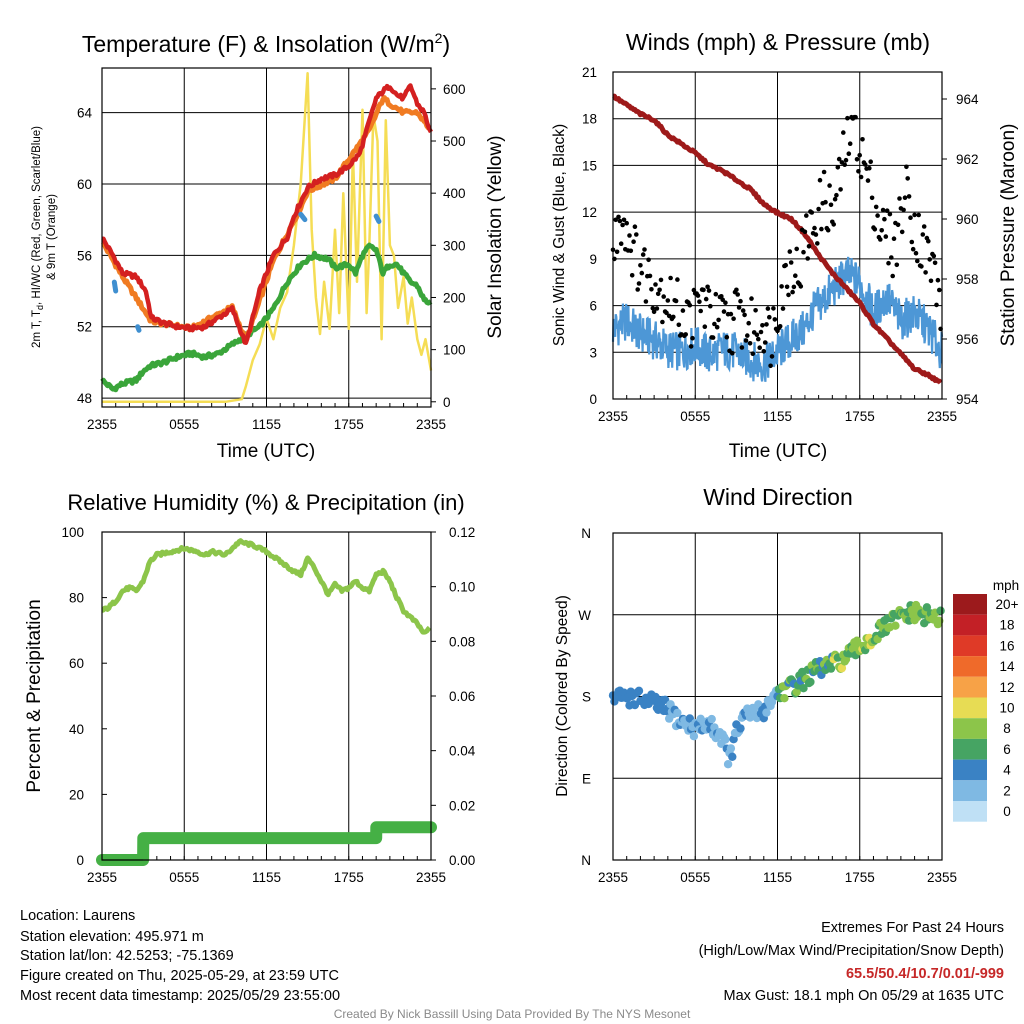 This screenshot has width=1024, height=1024. Describe the element at coordinates (778, 497) in the screenshot. I see `wdir-title: Wind Direction` at that location.